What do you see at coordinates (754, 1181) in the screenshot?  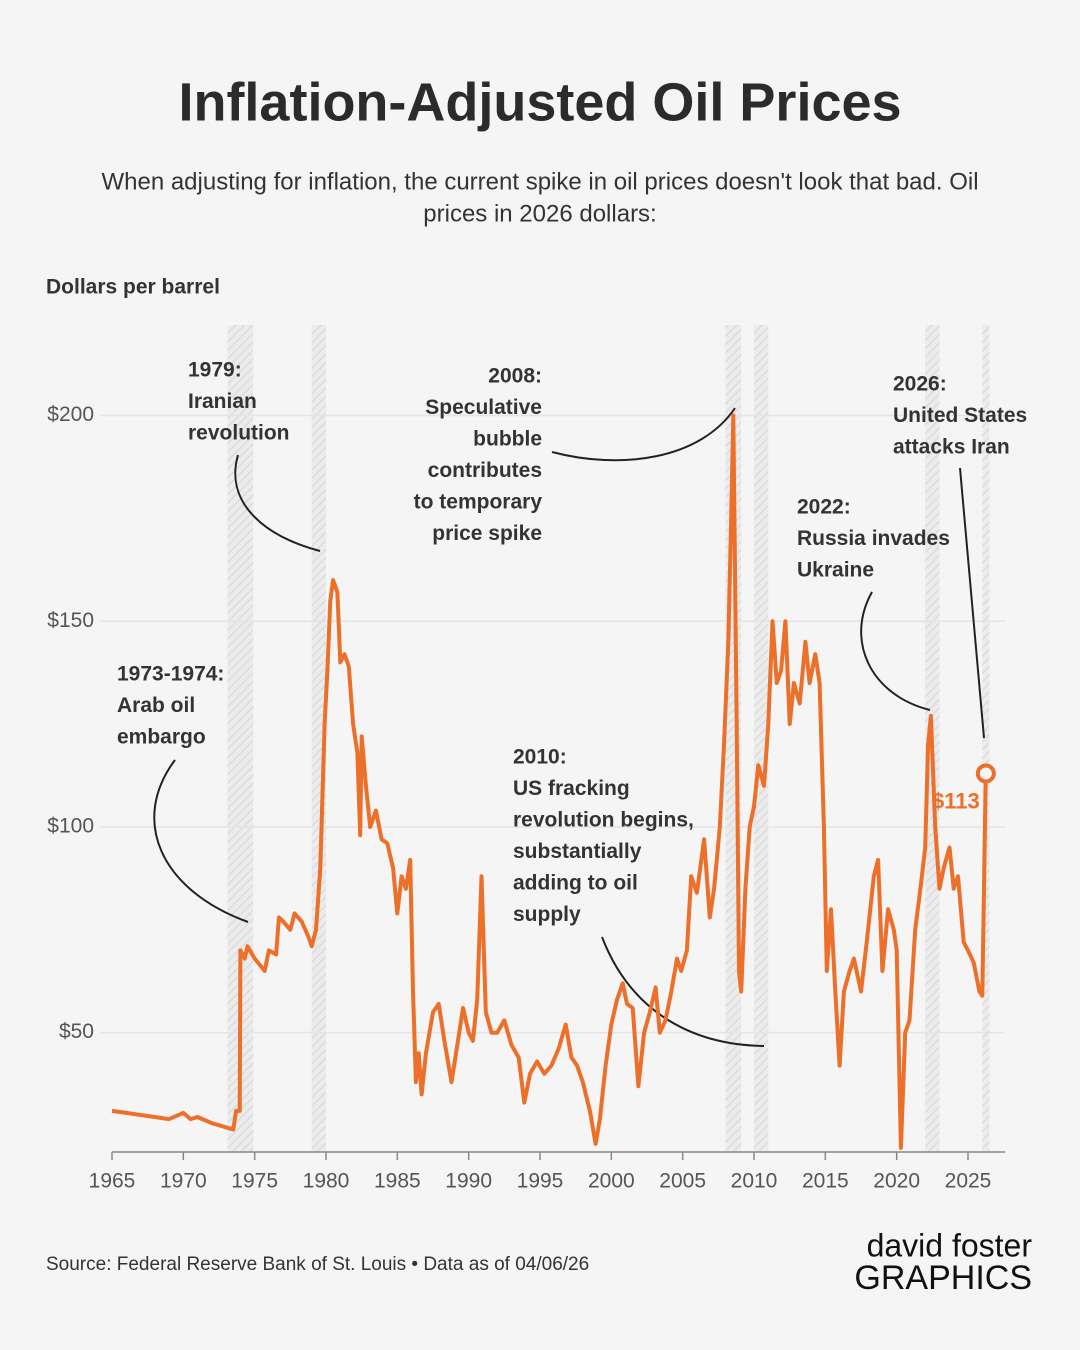 I see `x-tick-label: 2010` at bounding box center [754, 1181].